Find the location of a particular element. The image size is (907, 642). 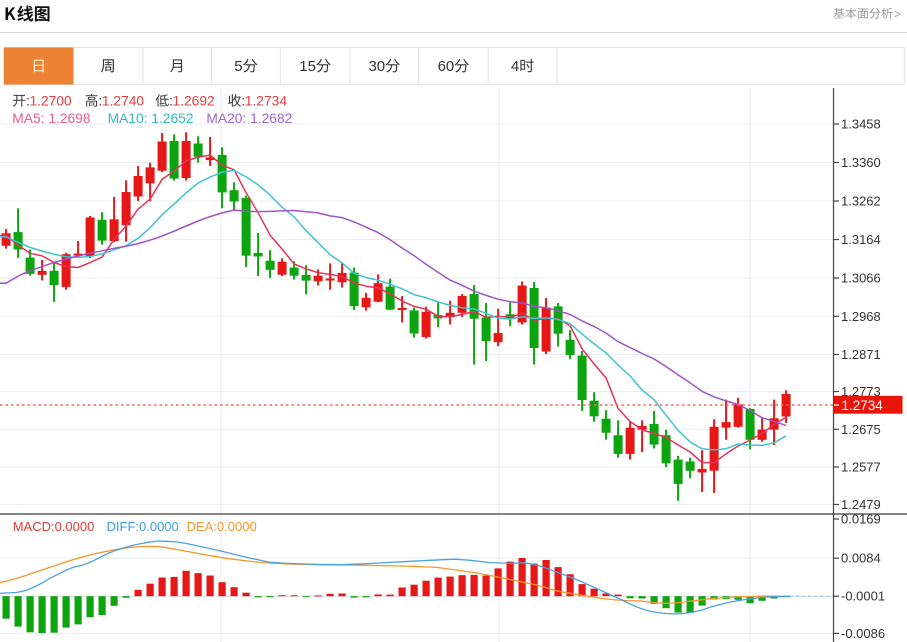

svg-text: 1.2675 is located at coordinates (861, 429).